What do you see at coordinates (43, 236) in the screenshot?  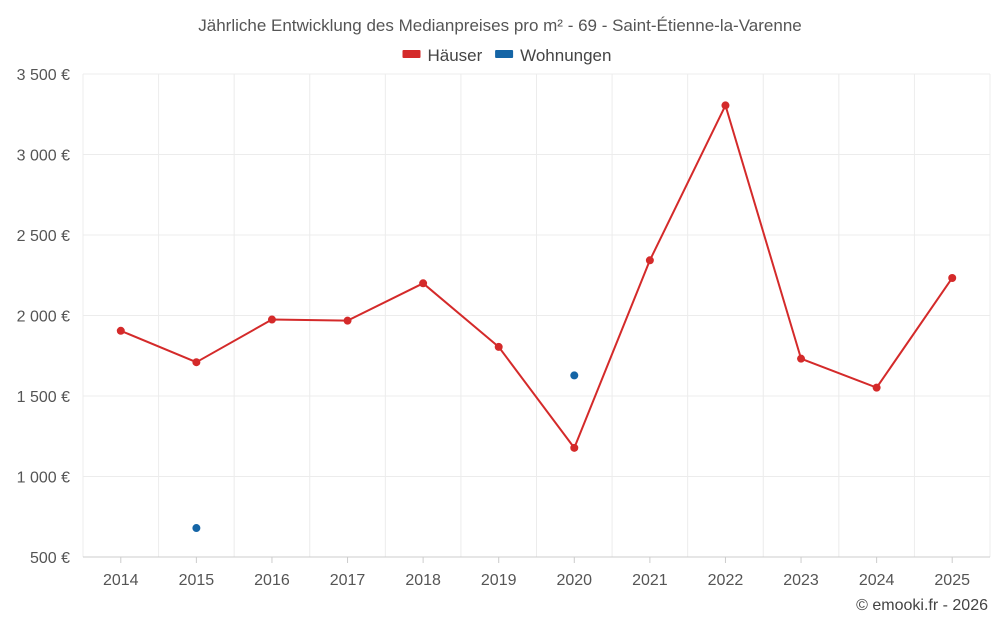 I see `y-tick-label: 2 500 €` at bounding box center [43, 236].